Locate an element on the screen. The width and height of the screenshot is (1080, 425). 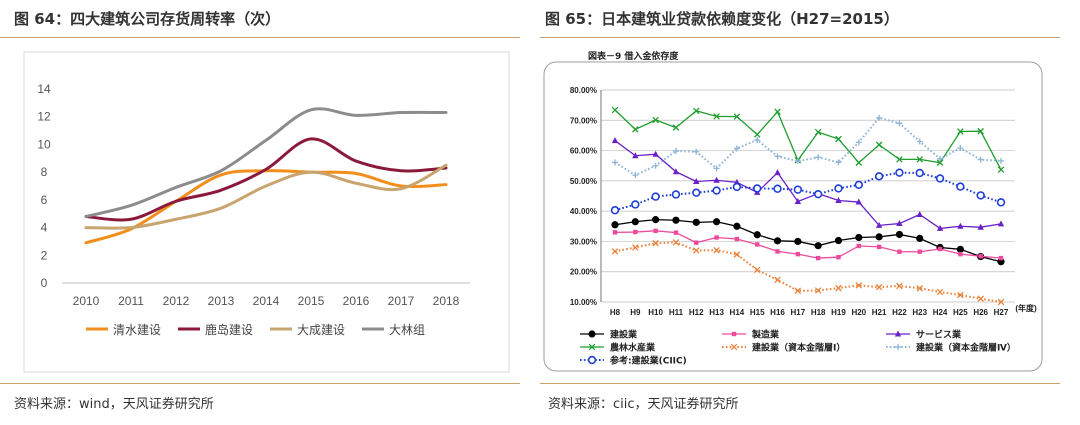
x-tick-label: H17 is located at coordinates (797, 312).